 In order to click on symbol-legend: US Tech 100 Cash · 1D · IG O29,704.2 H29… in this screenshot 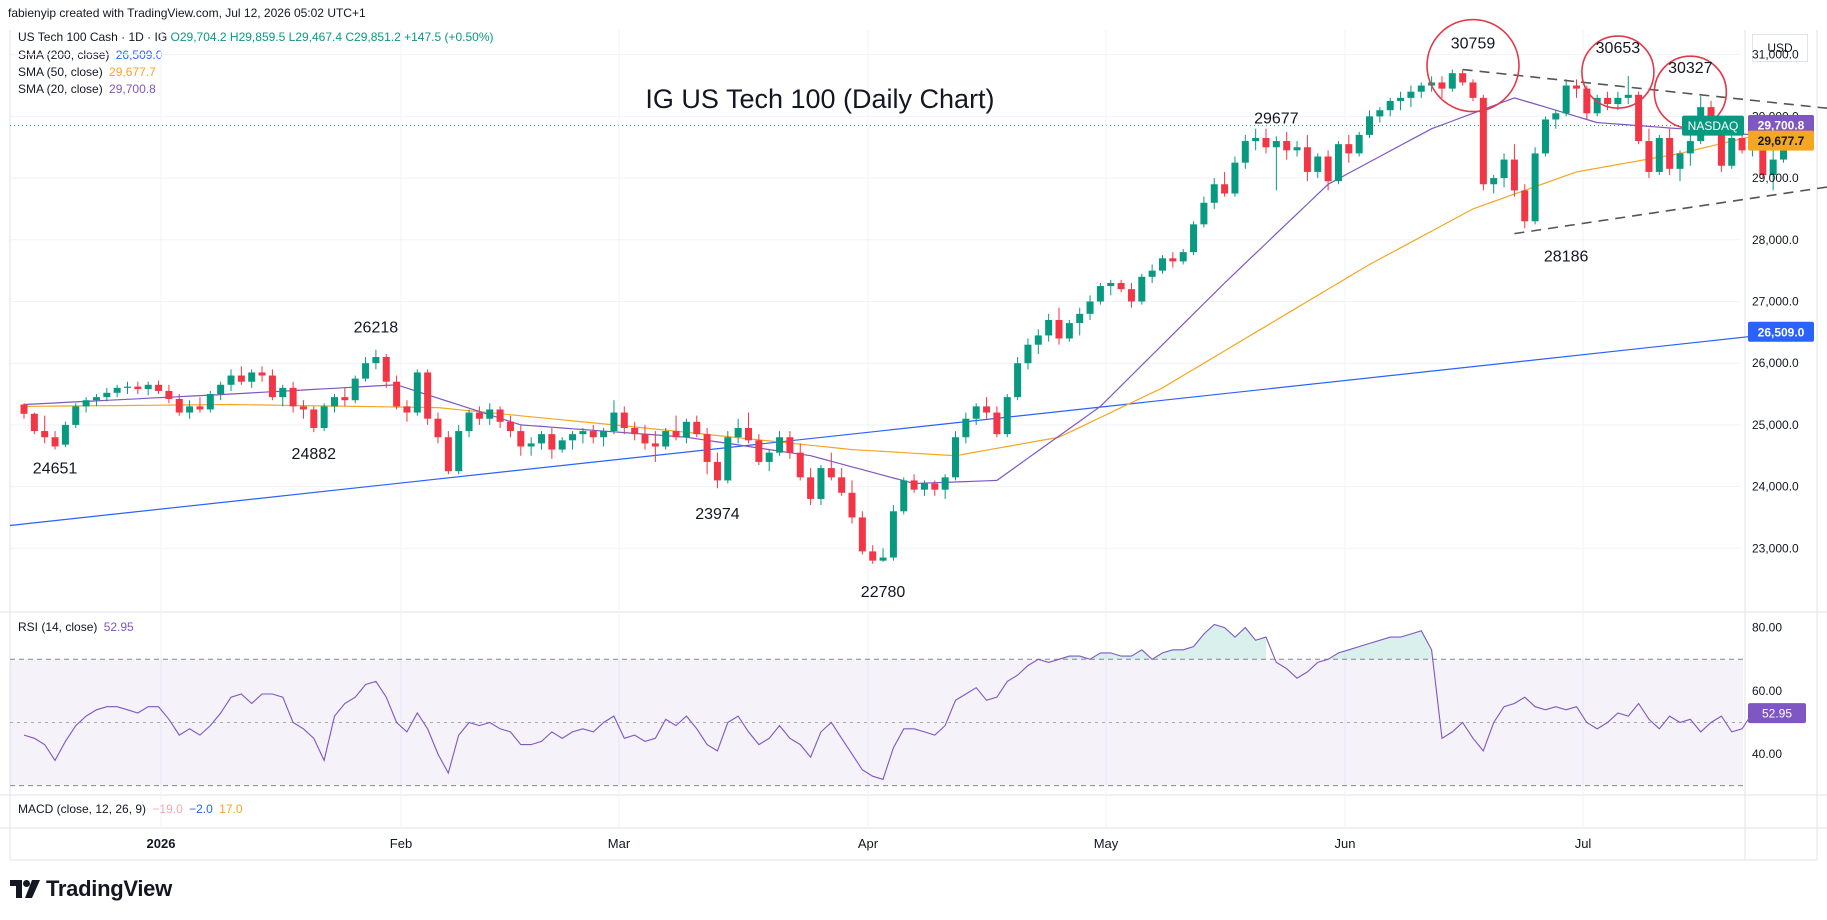, I will do `click(256, 37)`.